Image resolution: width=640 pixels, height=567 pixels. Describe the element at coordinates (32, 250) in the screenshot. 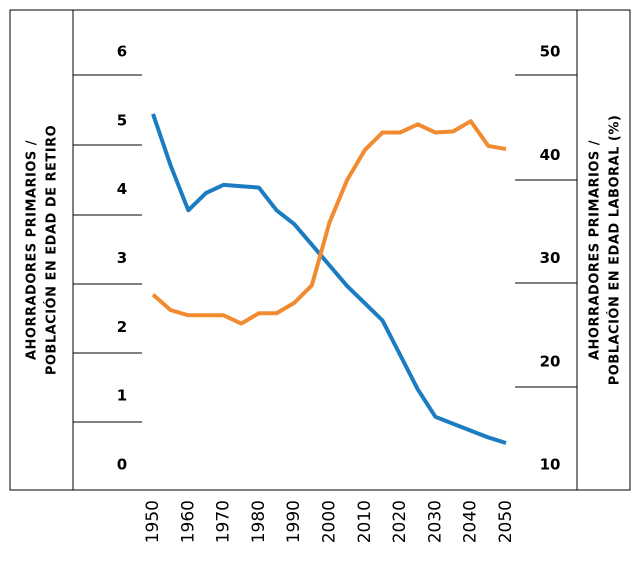

I see `y-axis-label-line: AHORRADORES PRIMARIOS /` at that location.